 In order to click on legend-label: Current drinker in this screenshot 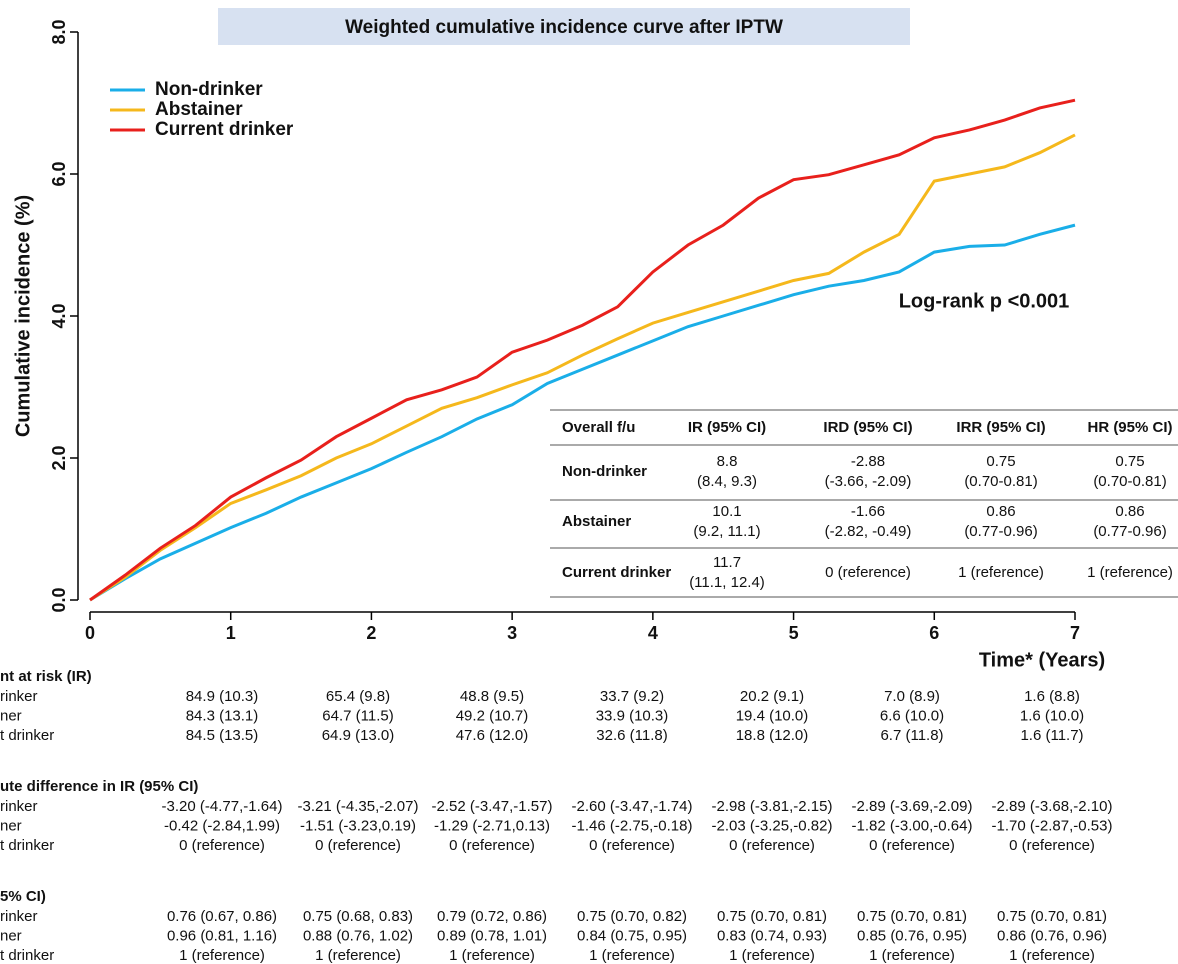, I will do `click(224, 129)`.